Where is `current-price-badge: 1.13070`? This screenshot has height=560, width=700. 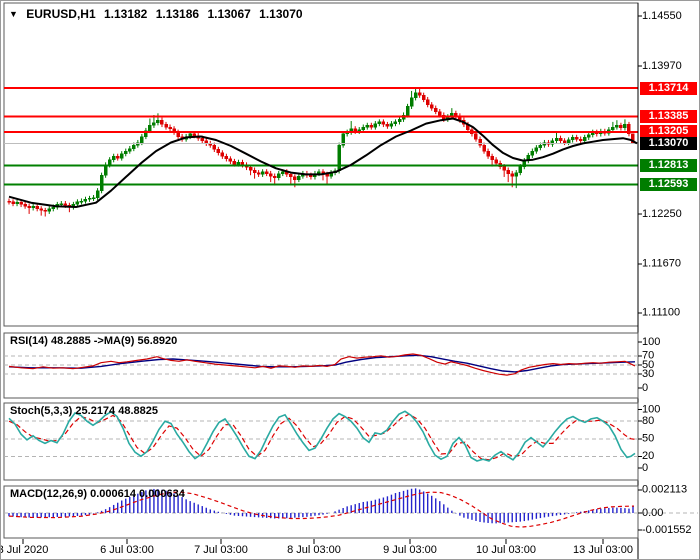 current-price-badge: 1.13070 is located at coordinates (668, 143).